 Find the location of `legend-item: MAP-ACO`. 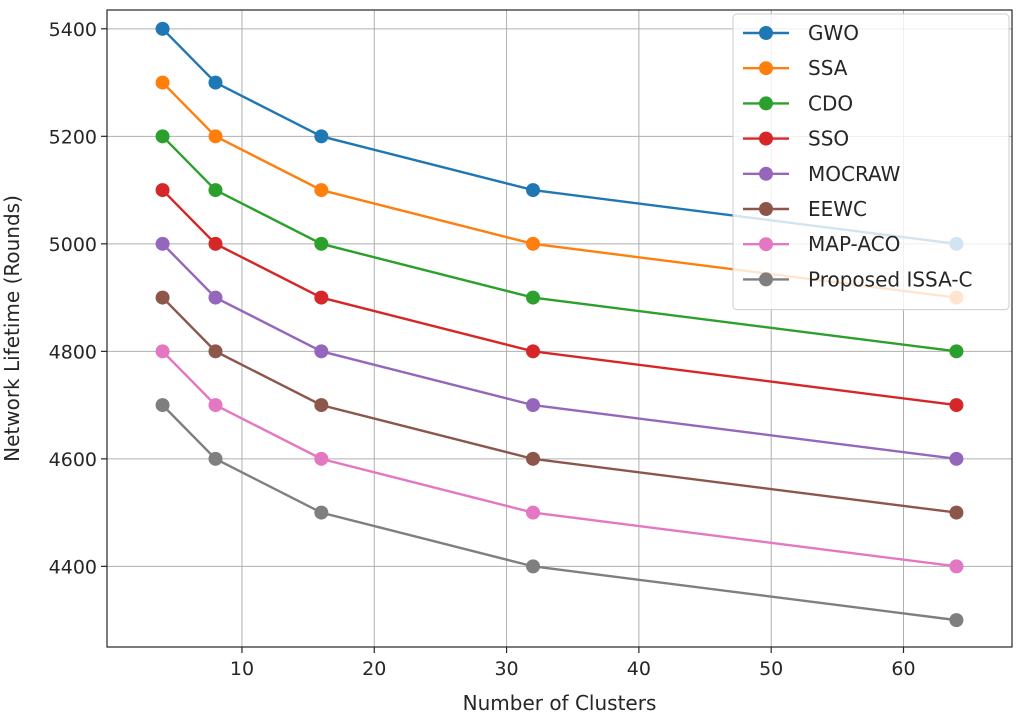

legend-item: MAP-ACO is located at coordinates (821, 244).